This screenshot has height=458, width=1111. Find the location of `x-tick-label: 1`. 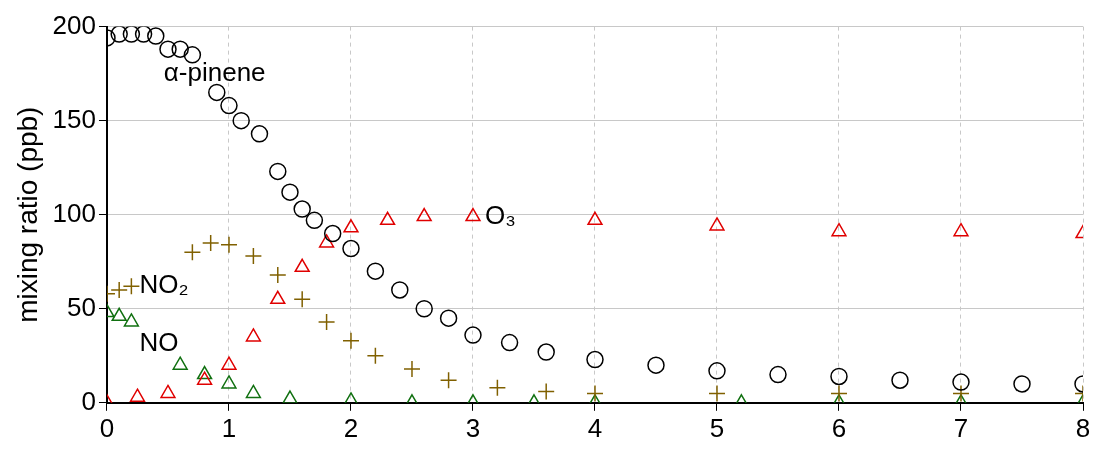

x-tick-label: 1 is located at coordinates (229, 427).